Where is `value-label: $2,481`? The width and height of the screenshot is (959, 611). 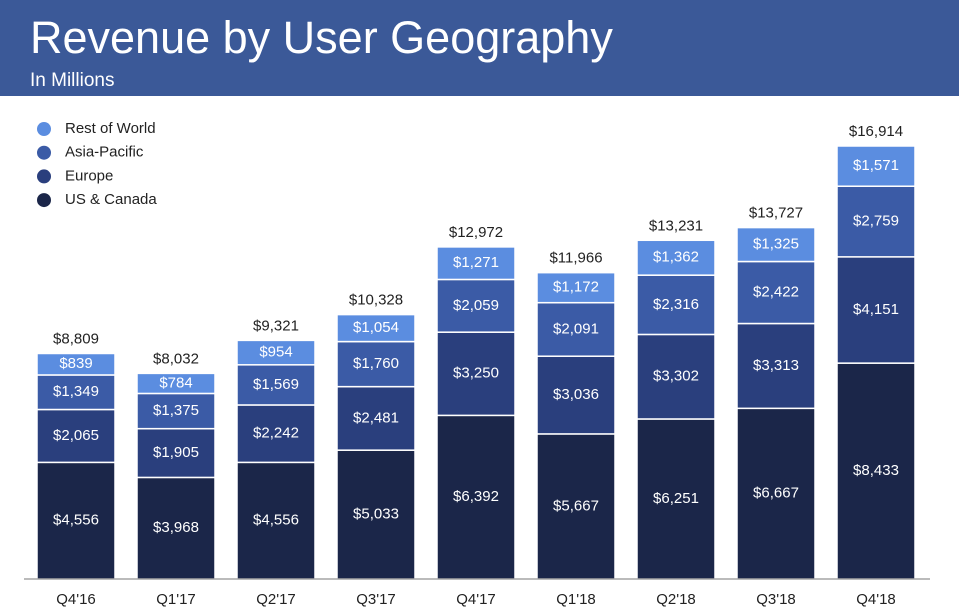 value-label: $2,481 is located at coordinates (376, 417).